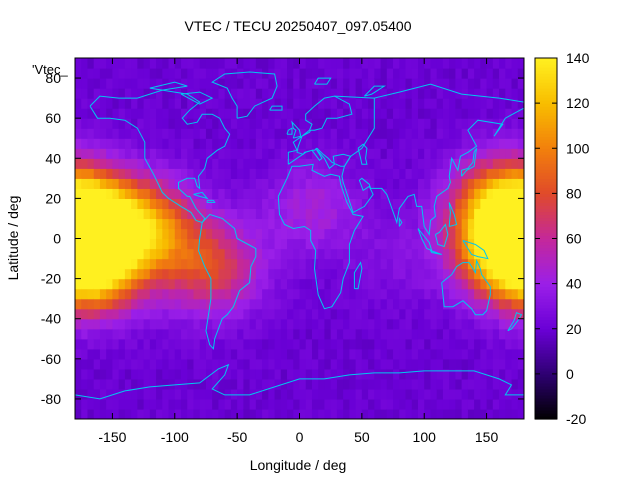 The image size is (640, 480). Describe the element at coordinates (51, 279) in the screenshot. I see `y-tick-label: -20` at that location.